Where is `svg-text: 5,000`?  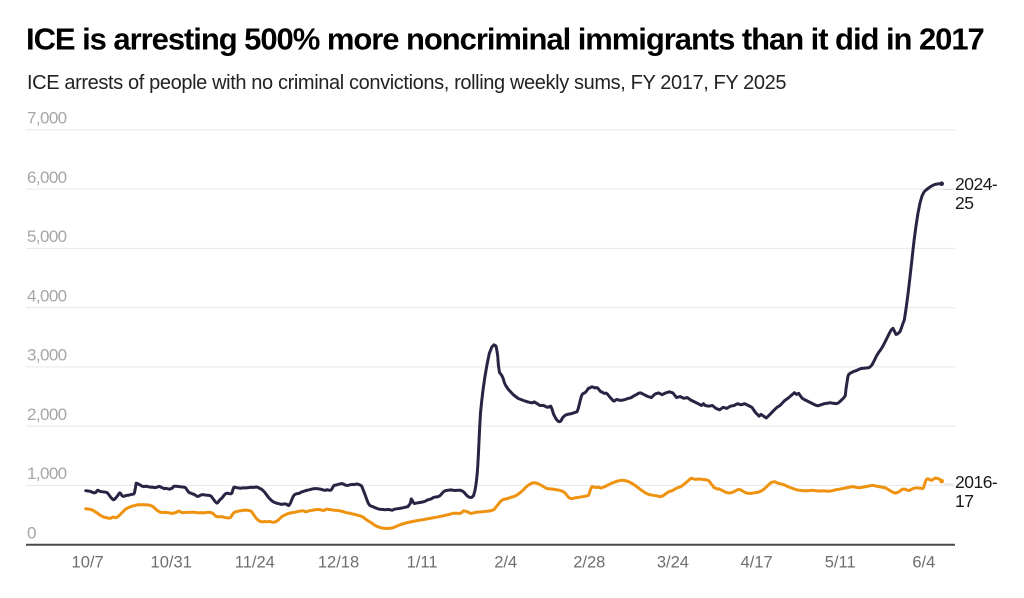
svg-text: 5,000 is located at coordinates (47, 236).